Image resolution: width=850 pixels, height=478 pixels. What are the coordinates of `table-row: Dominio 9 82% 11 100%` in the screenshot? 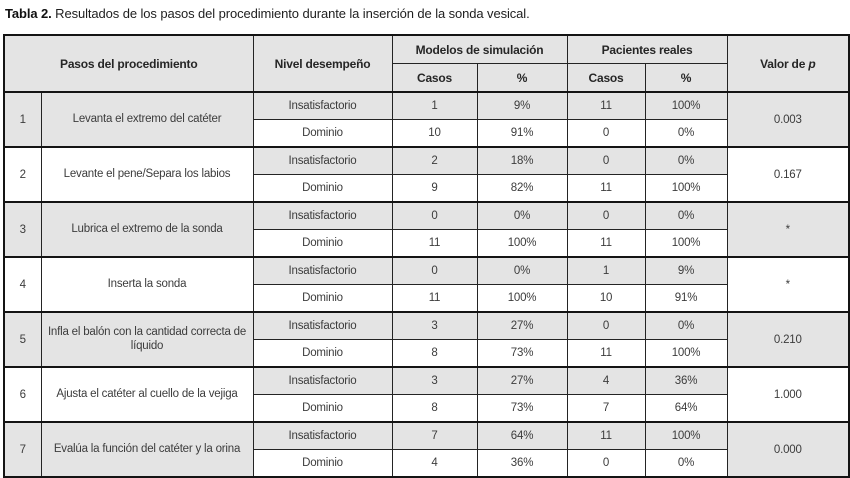 It's located at (426, 188).